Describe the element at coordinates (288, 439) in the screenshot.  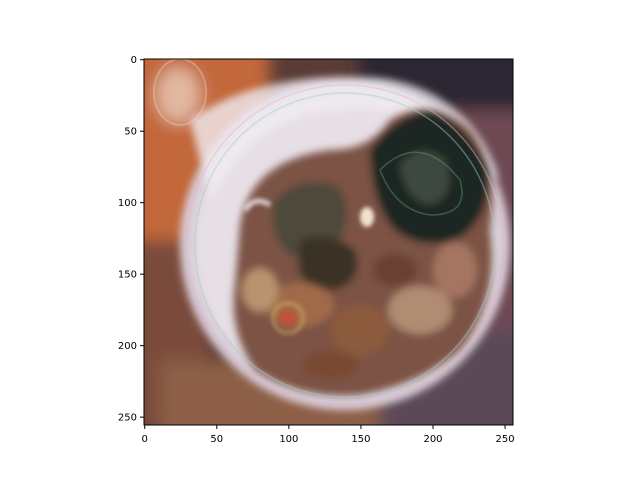
I see `x-tick-label: 100` at that location.